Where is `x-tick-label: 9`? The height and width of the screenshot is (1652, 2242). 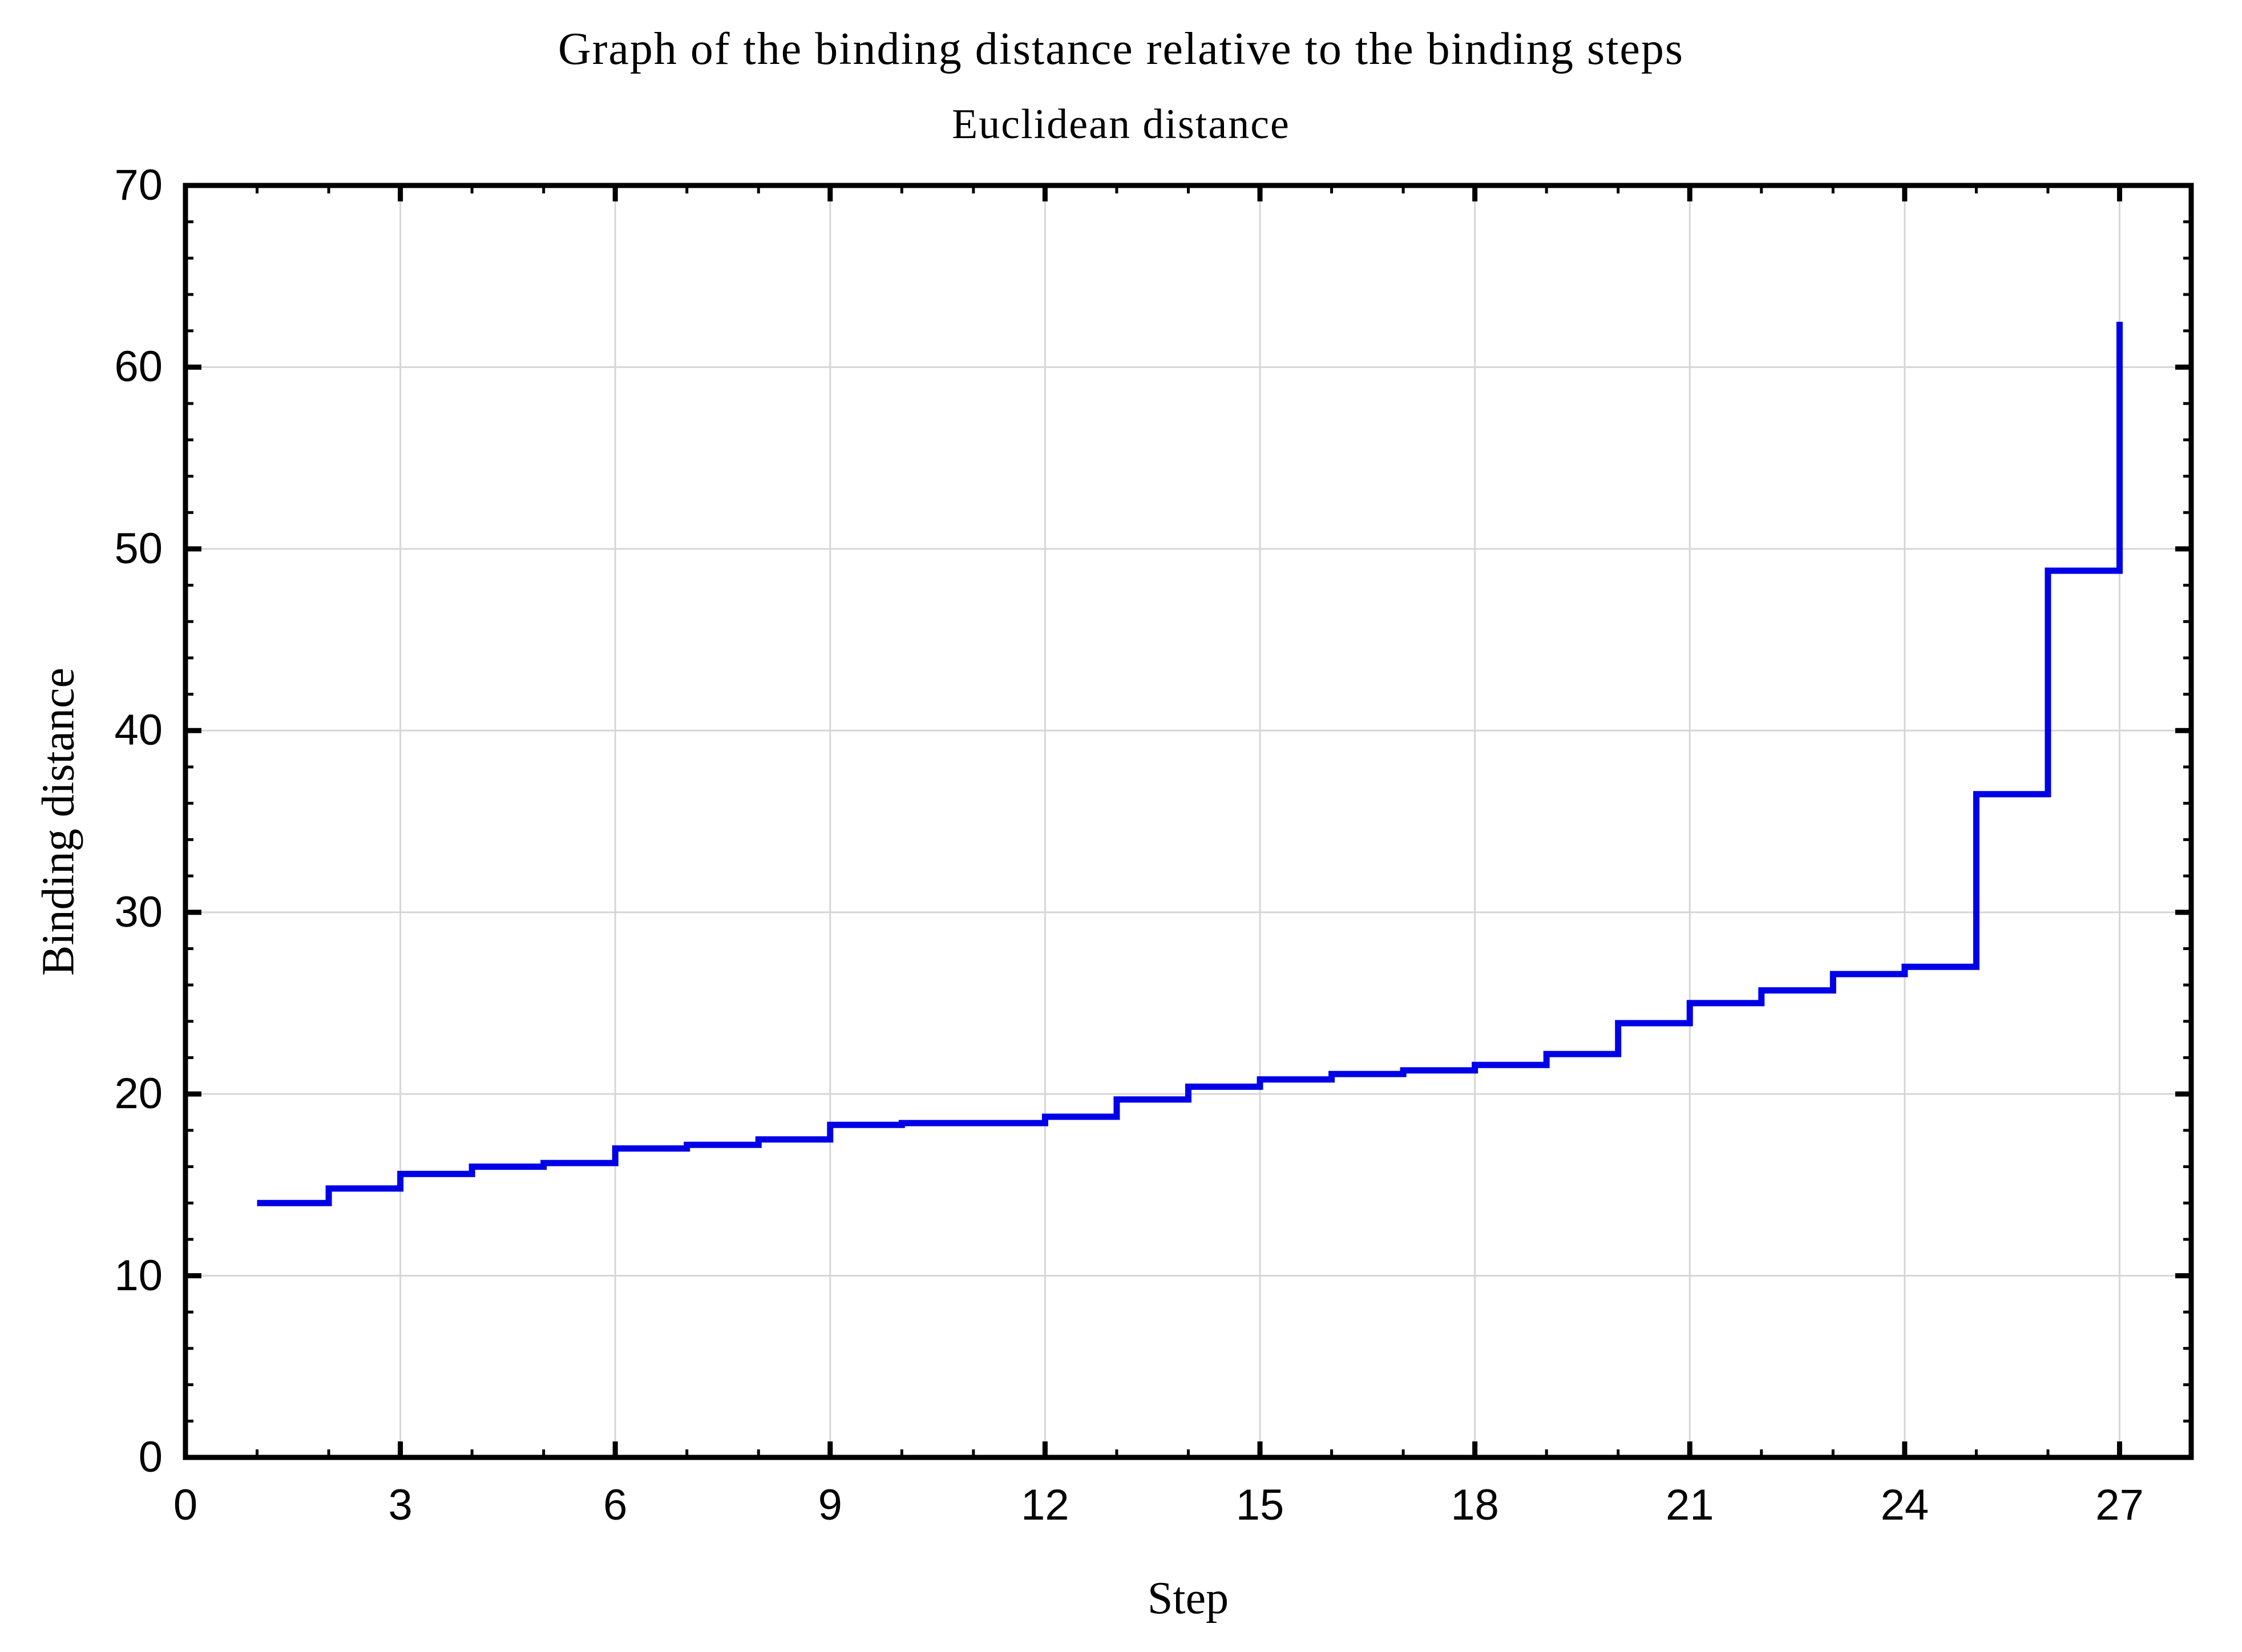 x-tick-label: 9 is located at coordinates (830, 1505).